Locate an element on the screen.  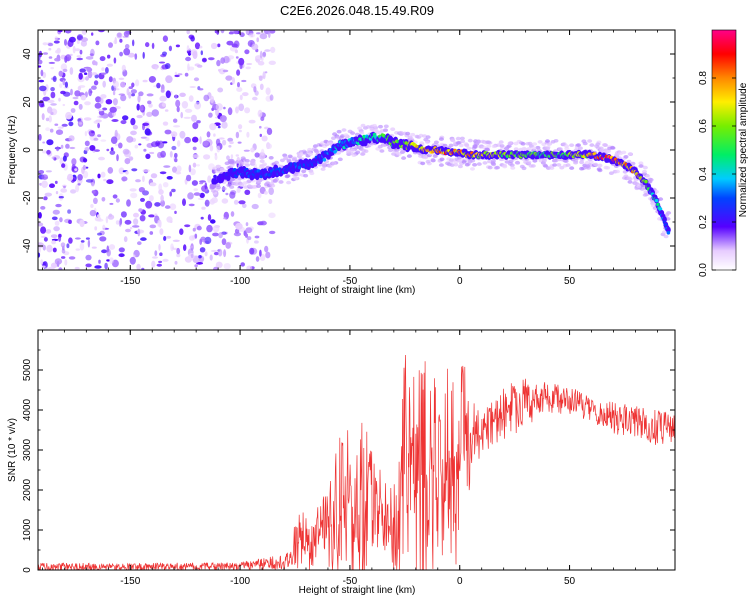
y-tick-label: 4000 is located at coordinates (27, 409).